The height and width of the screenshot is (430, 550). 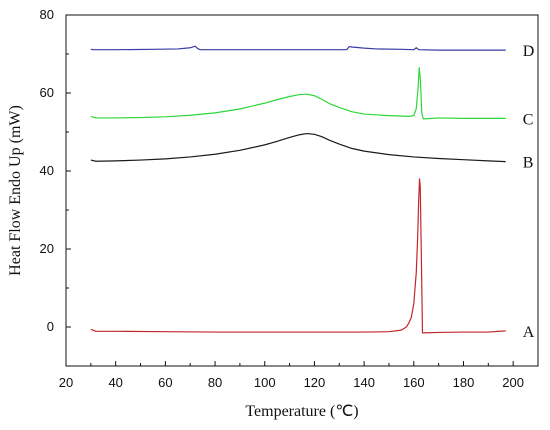 What do you see at coordinates (55, 187) in the screenshot?
I see `y-axis-ticks: 0 20 40 60 80` at bounding box center [55, 187].